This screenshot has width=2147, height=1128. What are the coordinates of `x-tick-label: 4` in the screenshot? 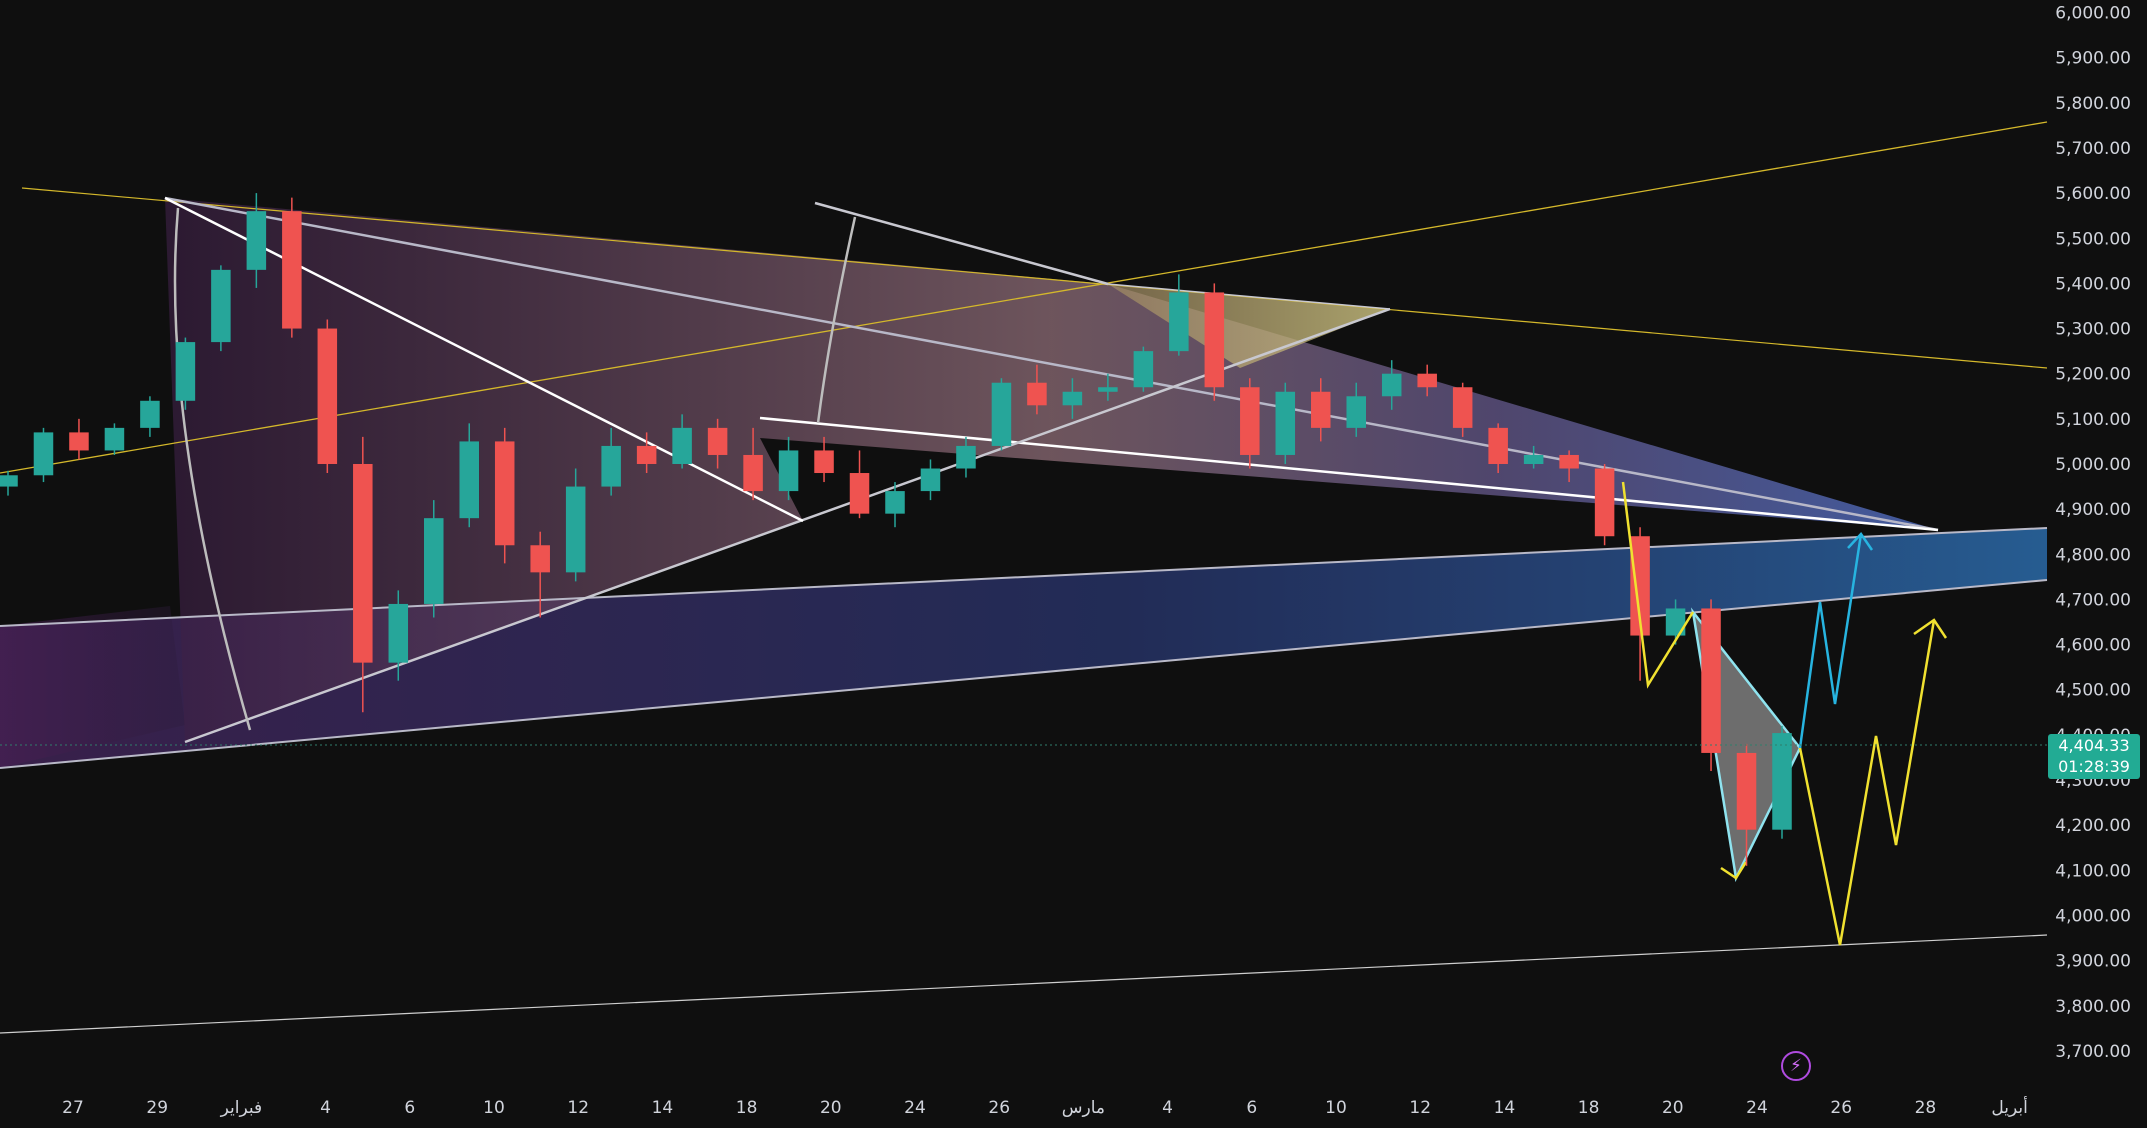 It's located at (1167, 1108).